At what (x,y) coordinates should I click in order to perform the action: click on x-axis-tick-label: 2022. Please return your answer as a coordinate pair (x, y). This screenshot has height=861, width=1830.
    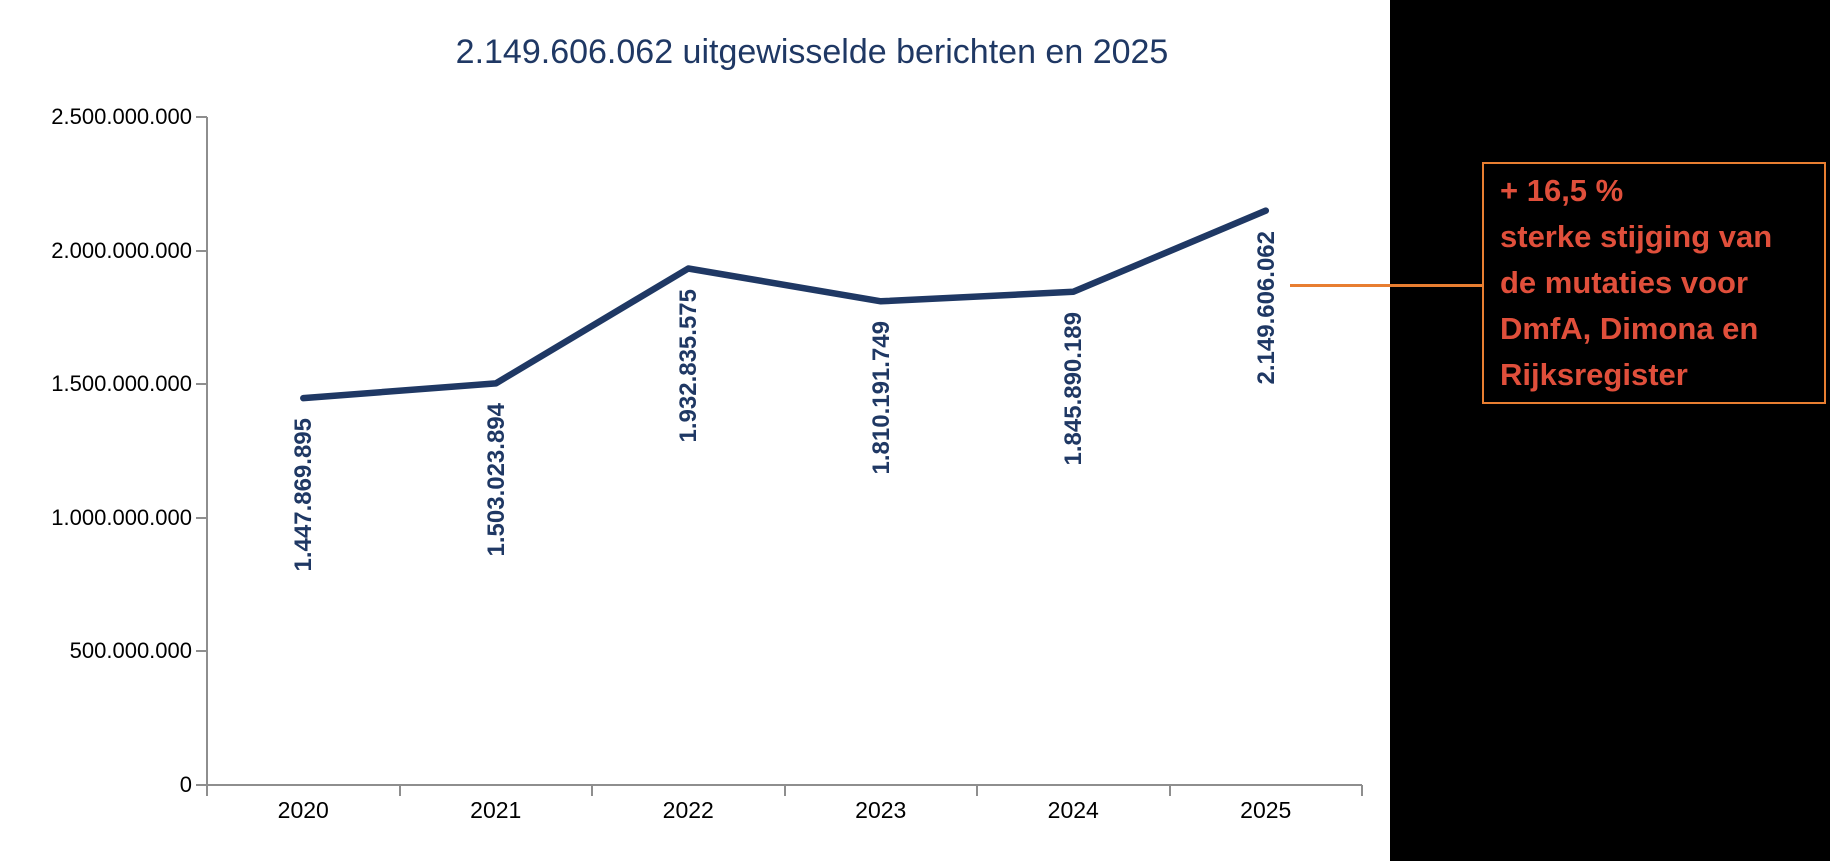
    Looking at the image, I should click on (688, 810).